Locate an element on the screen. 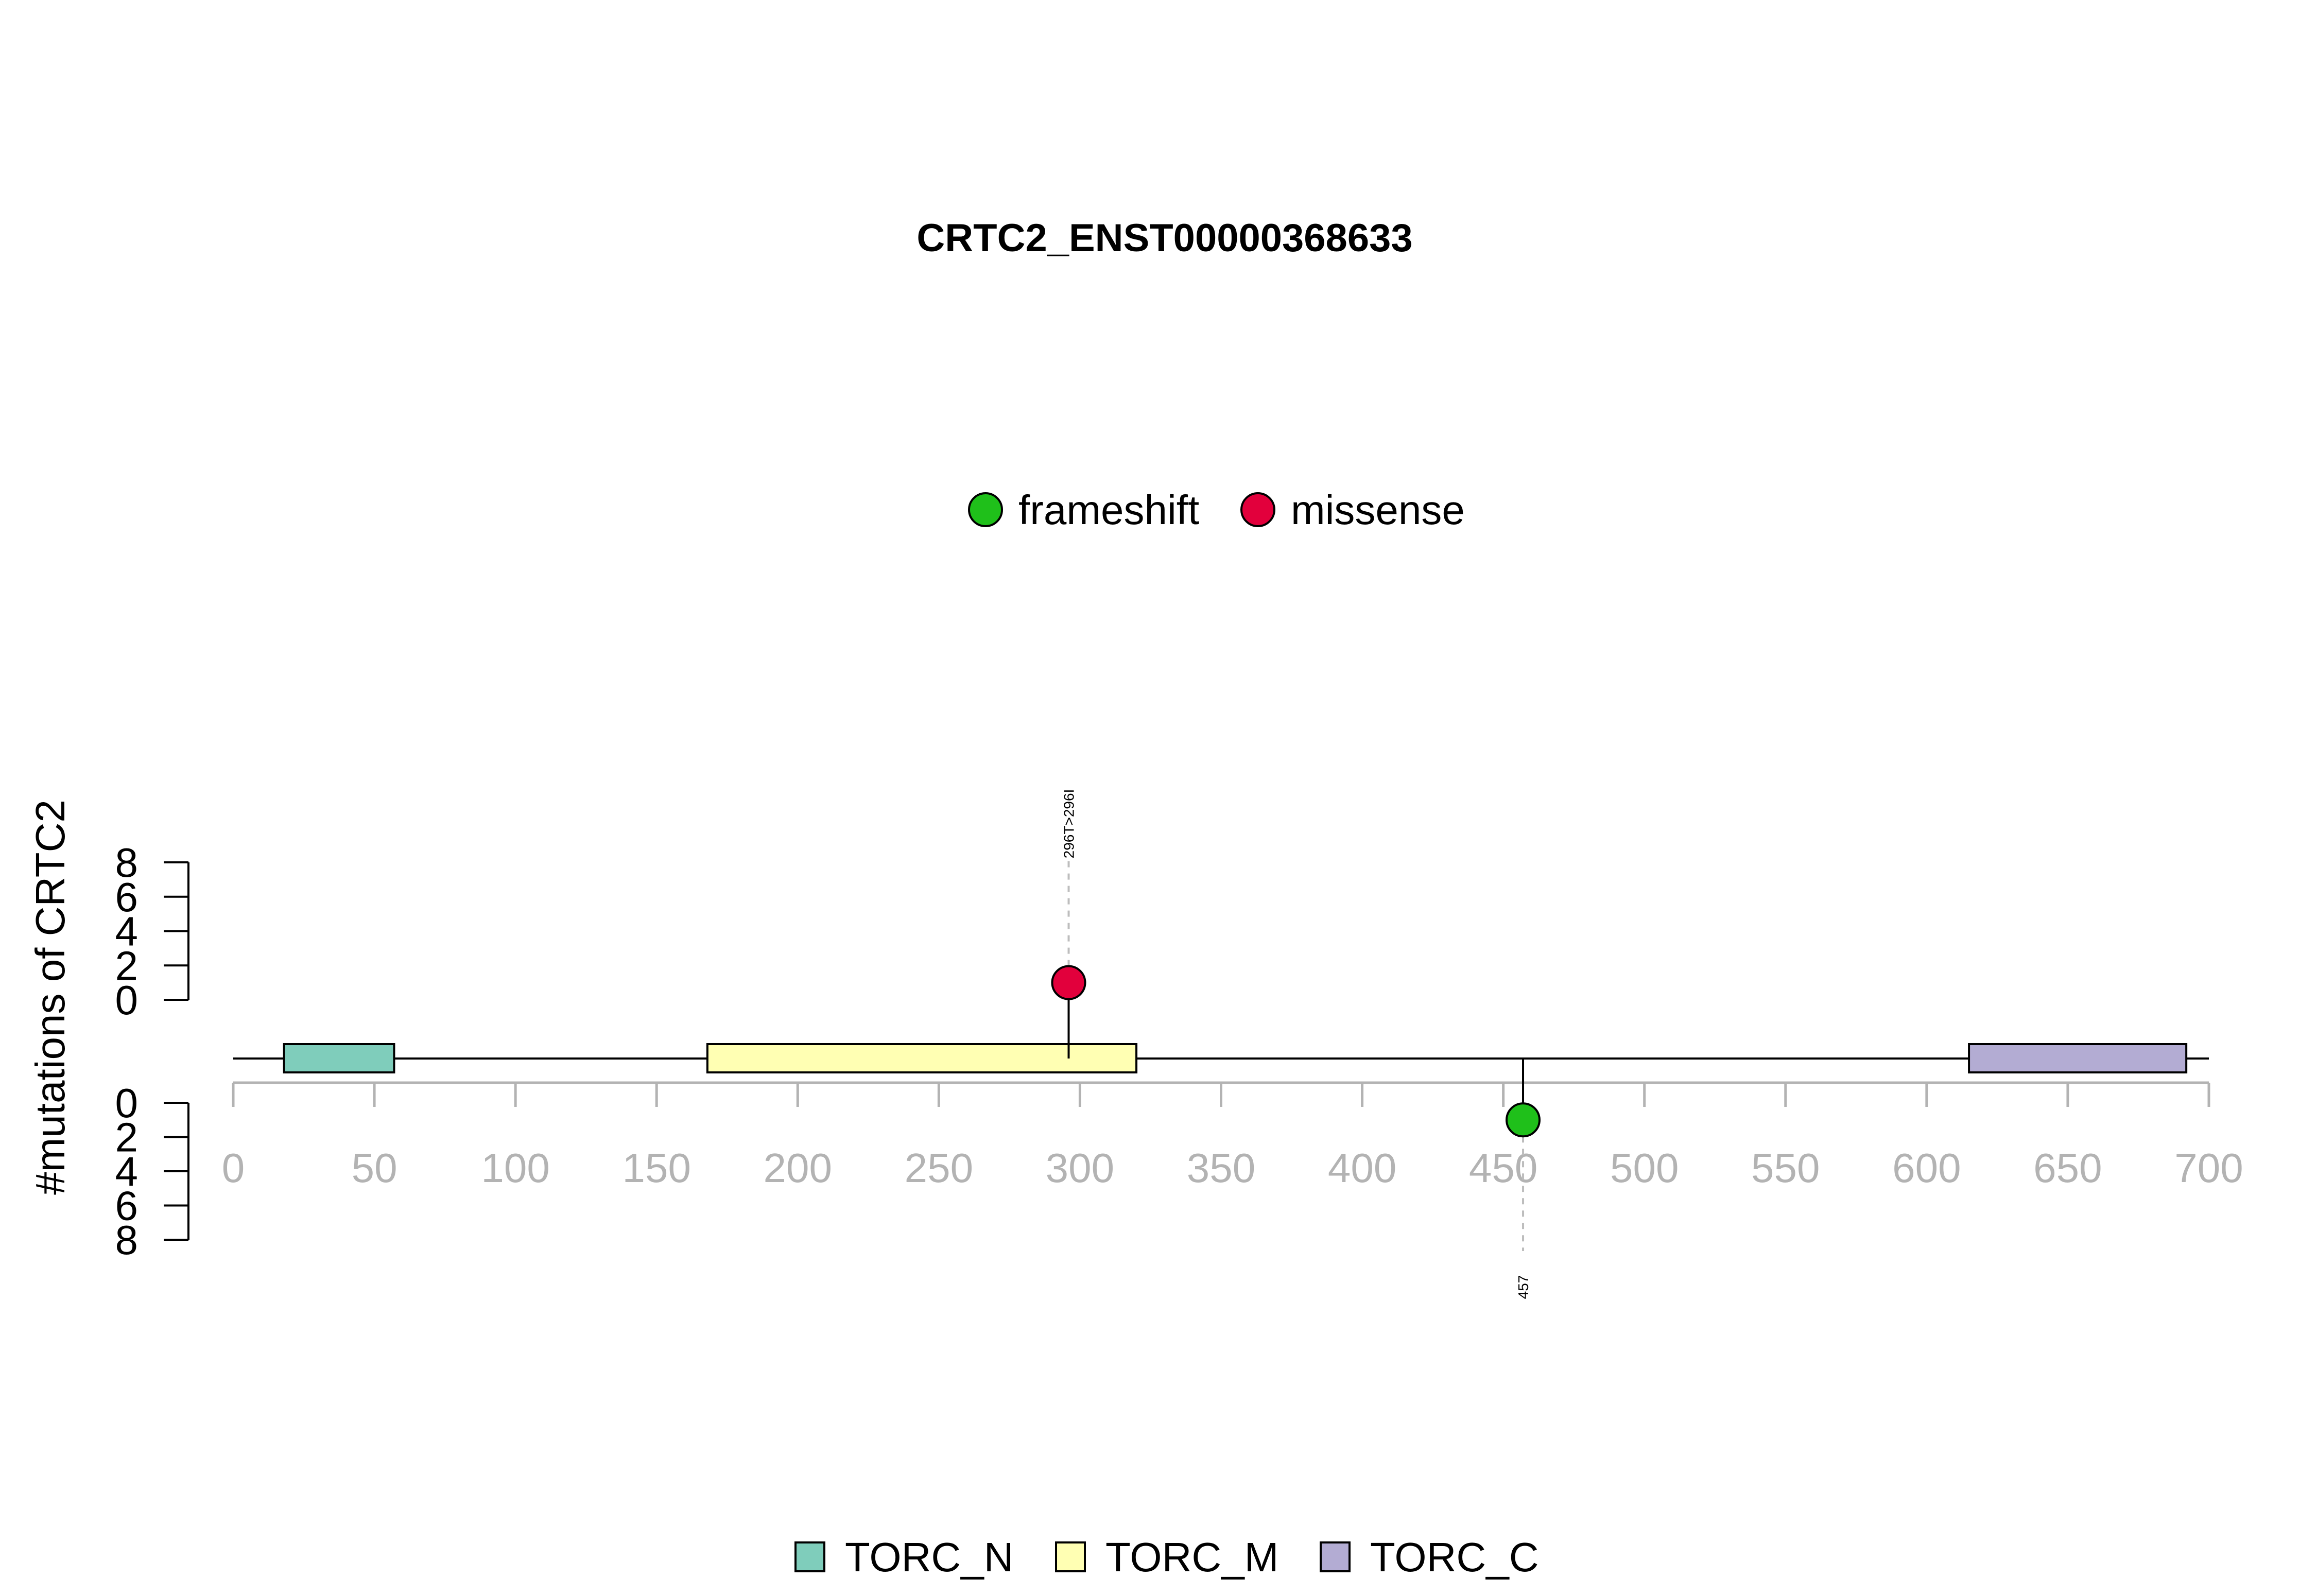 The width and height of the screenshot is (2317, 1596). x-tick-label-50: 50 is located at coordinates (374, 1168).